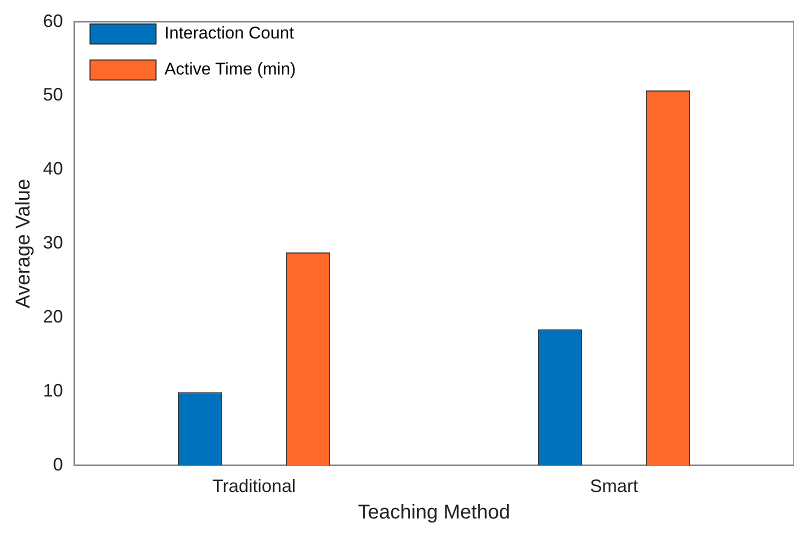 This screenshot has height=533, width=802. What do you see at coordinates (230, 69) in the screenshot?
I see `legend-label: Active Time (min)` at bounding box center [230, 69].